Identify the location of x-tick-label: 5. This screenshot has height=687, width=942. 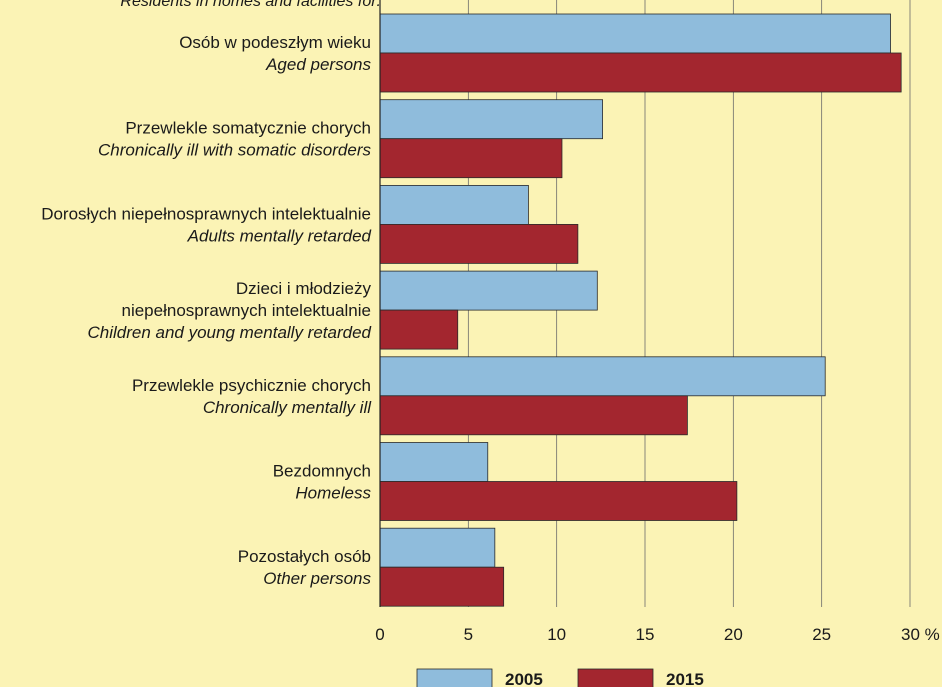
(468, 634).